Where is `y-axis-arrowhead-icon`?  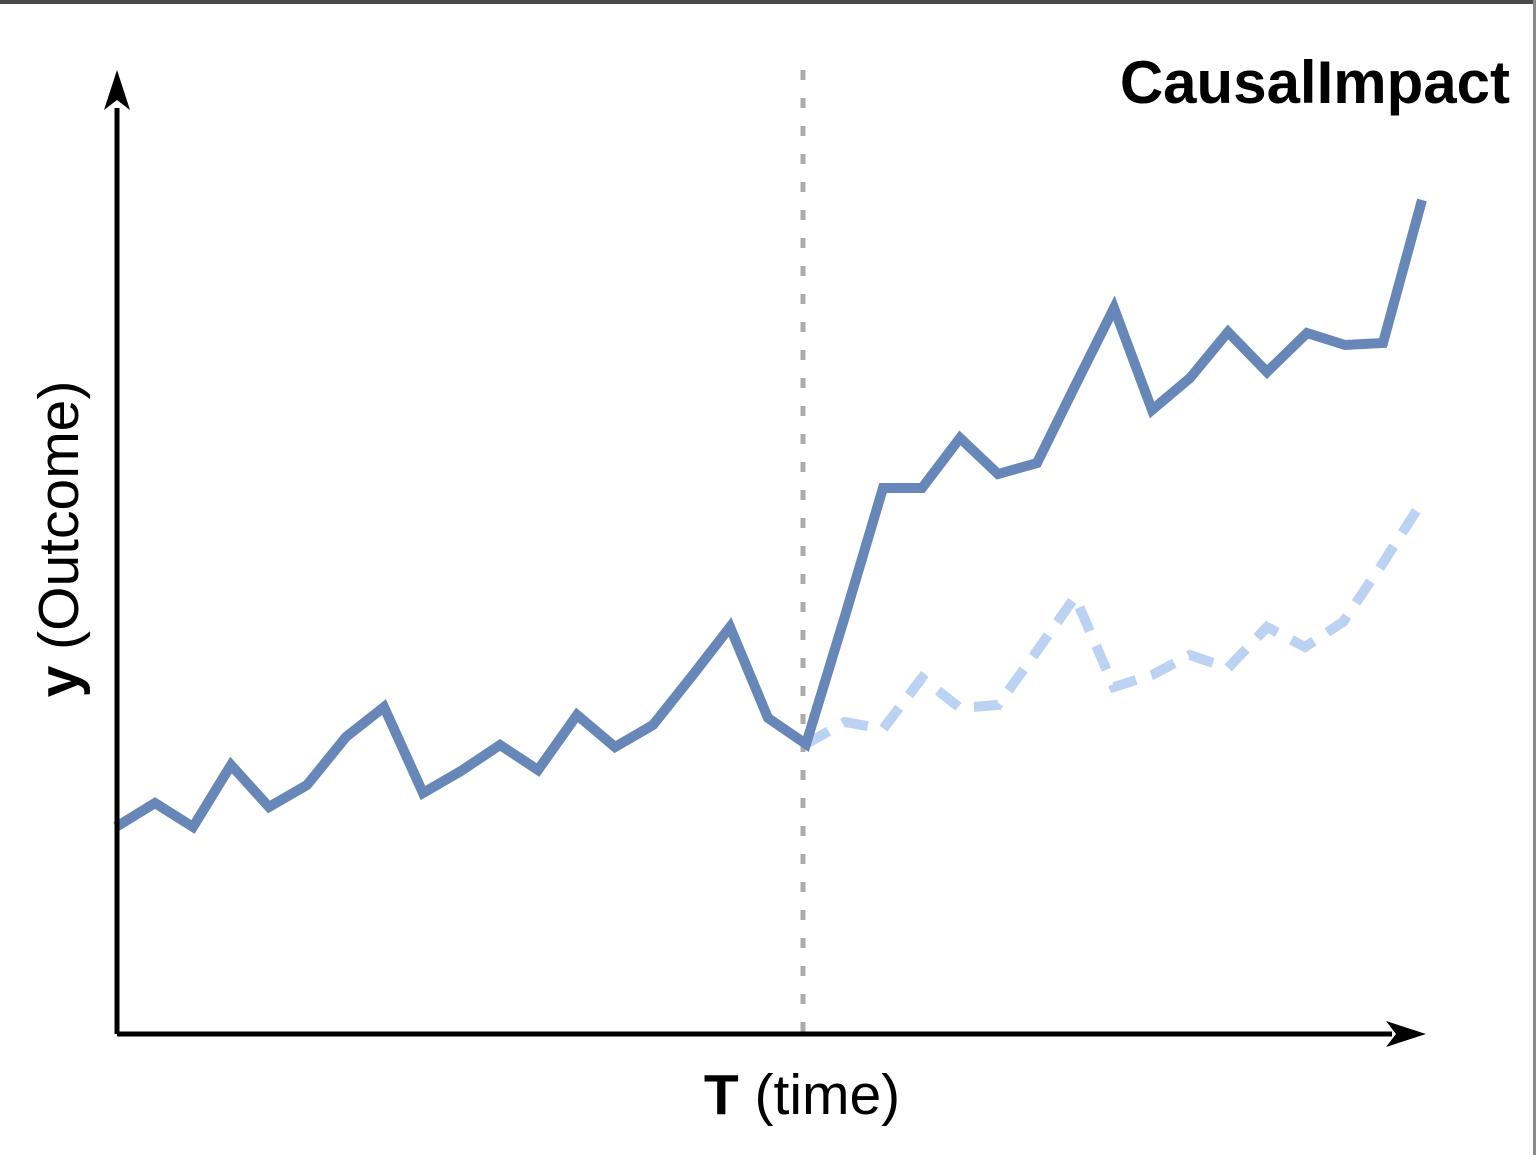
y-axis-arrowhead-icon is located at coordinates (117, 90).